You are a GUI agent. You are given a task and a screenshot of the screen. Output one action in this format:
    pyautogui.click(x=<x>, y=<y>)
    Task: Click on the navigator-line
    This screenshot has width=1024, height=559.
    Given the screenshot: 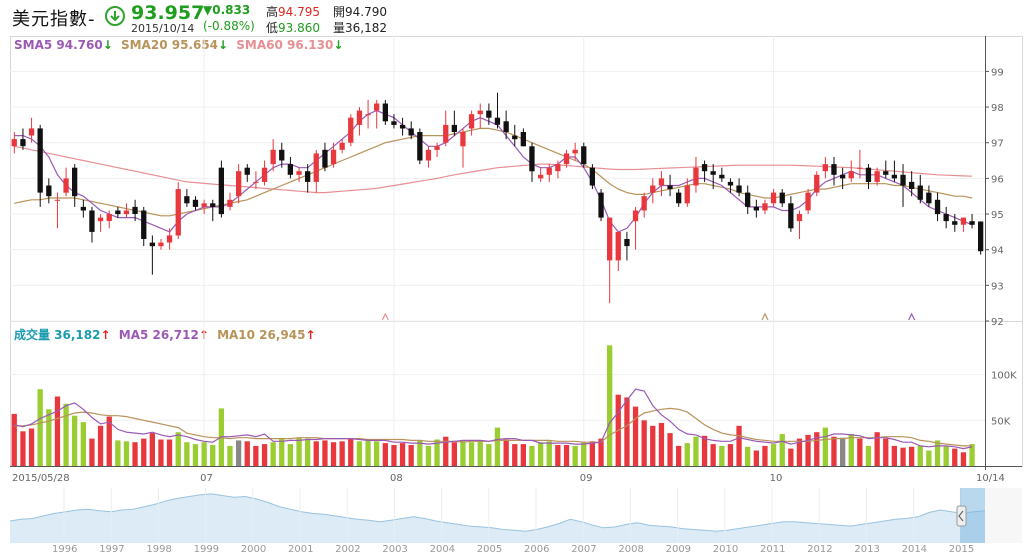 What is the action you would take?
    pyautogui.click(x=497, y=512)
    